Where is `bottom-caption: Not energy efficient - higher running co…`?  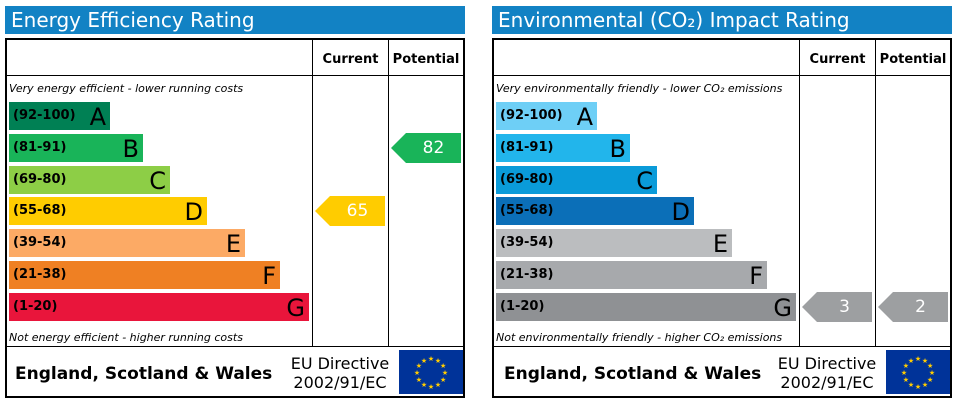
bottom-caption: Not energy efficient - higher running co… is located at coordinates (126, 337).